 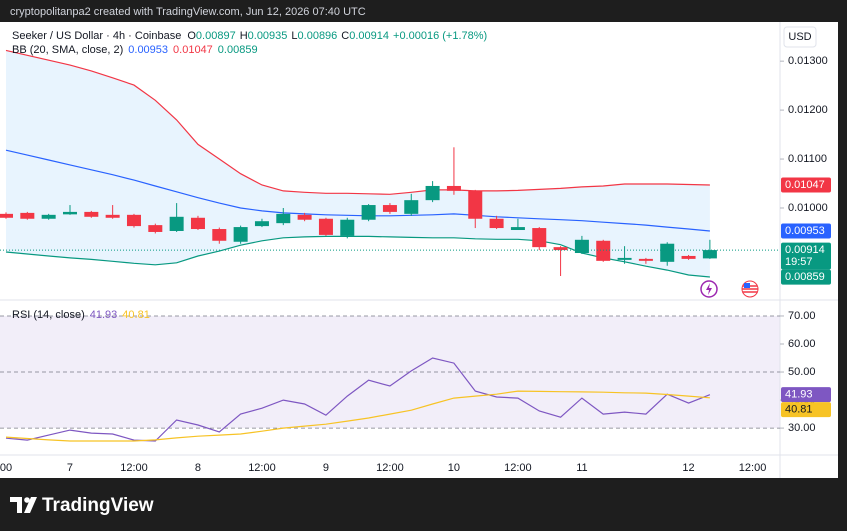 What do you see at coordinates (191, 36) in the screenshot?
I see `ohlc-key: O` at bounding box center [191, 36].